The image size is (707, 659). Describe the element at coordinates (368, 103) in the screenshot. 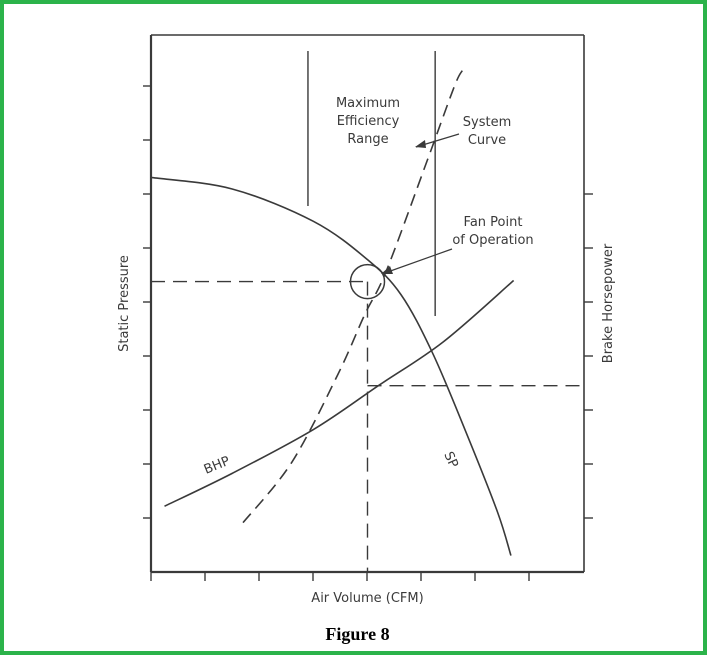

I see `annotation-max-efficiency-line1: Maximum` at that location.